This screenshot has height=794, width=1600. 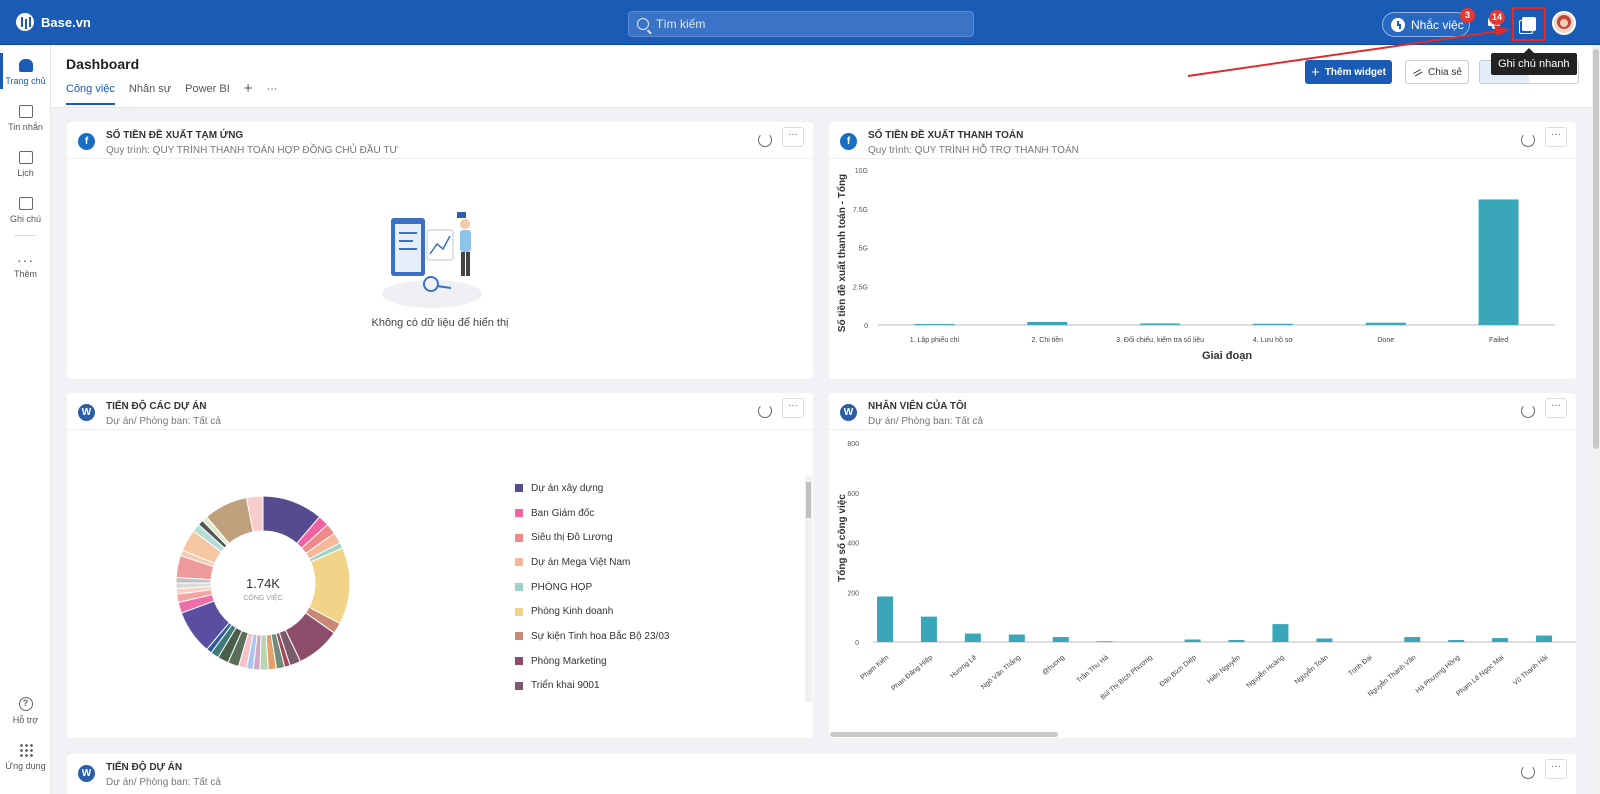 I want to click on legend-label: Ban Giám đốc, so click(x=563, y=513).